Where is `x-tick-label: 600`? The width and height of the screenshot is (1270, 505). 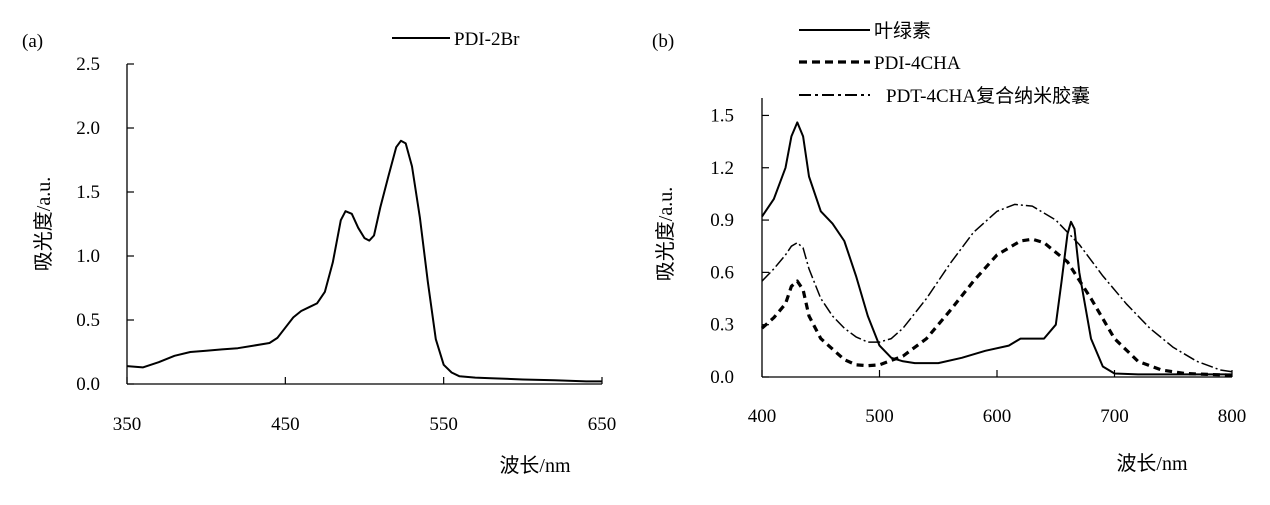
x-tick-label: 600 is located at coordinates (997, 416).